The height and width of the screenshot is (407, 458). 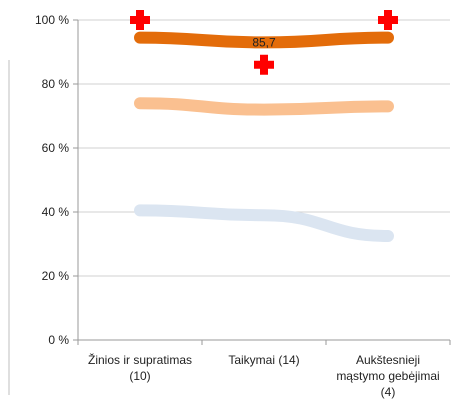 I want to click on y-tick-labels: 0 % 20 % 40 % 60 % 80 % 100 %, so click(x=52, y=180).